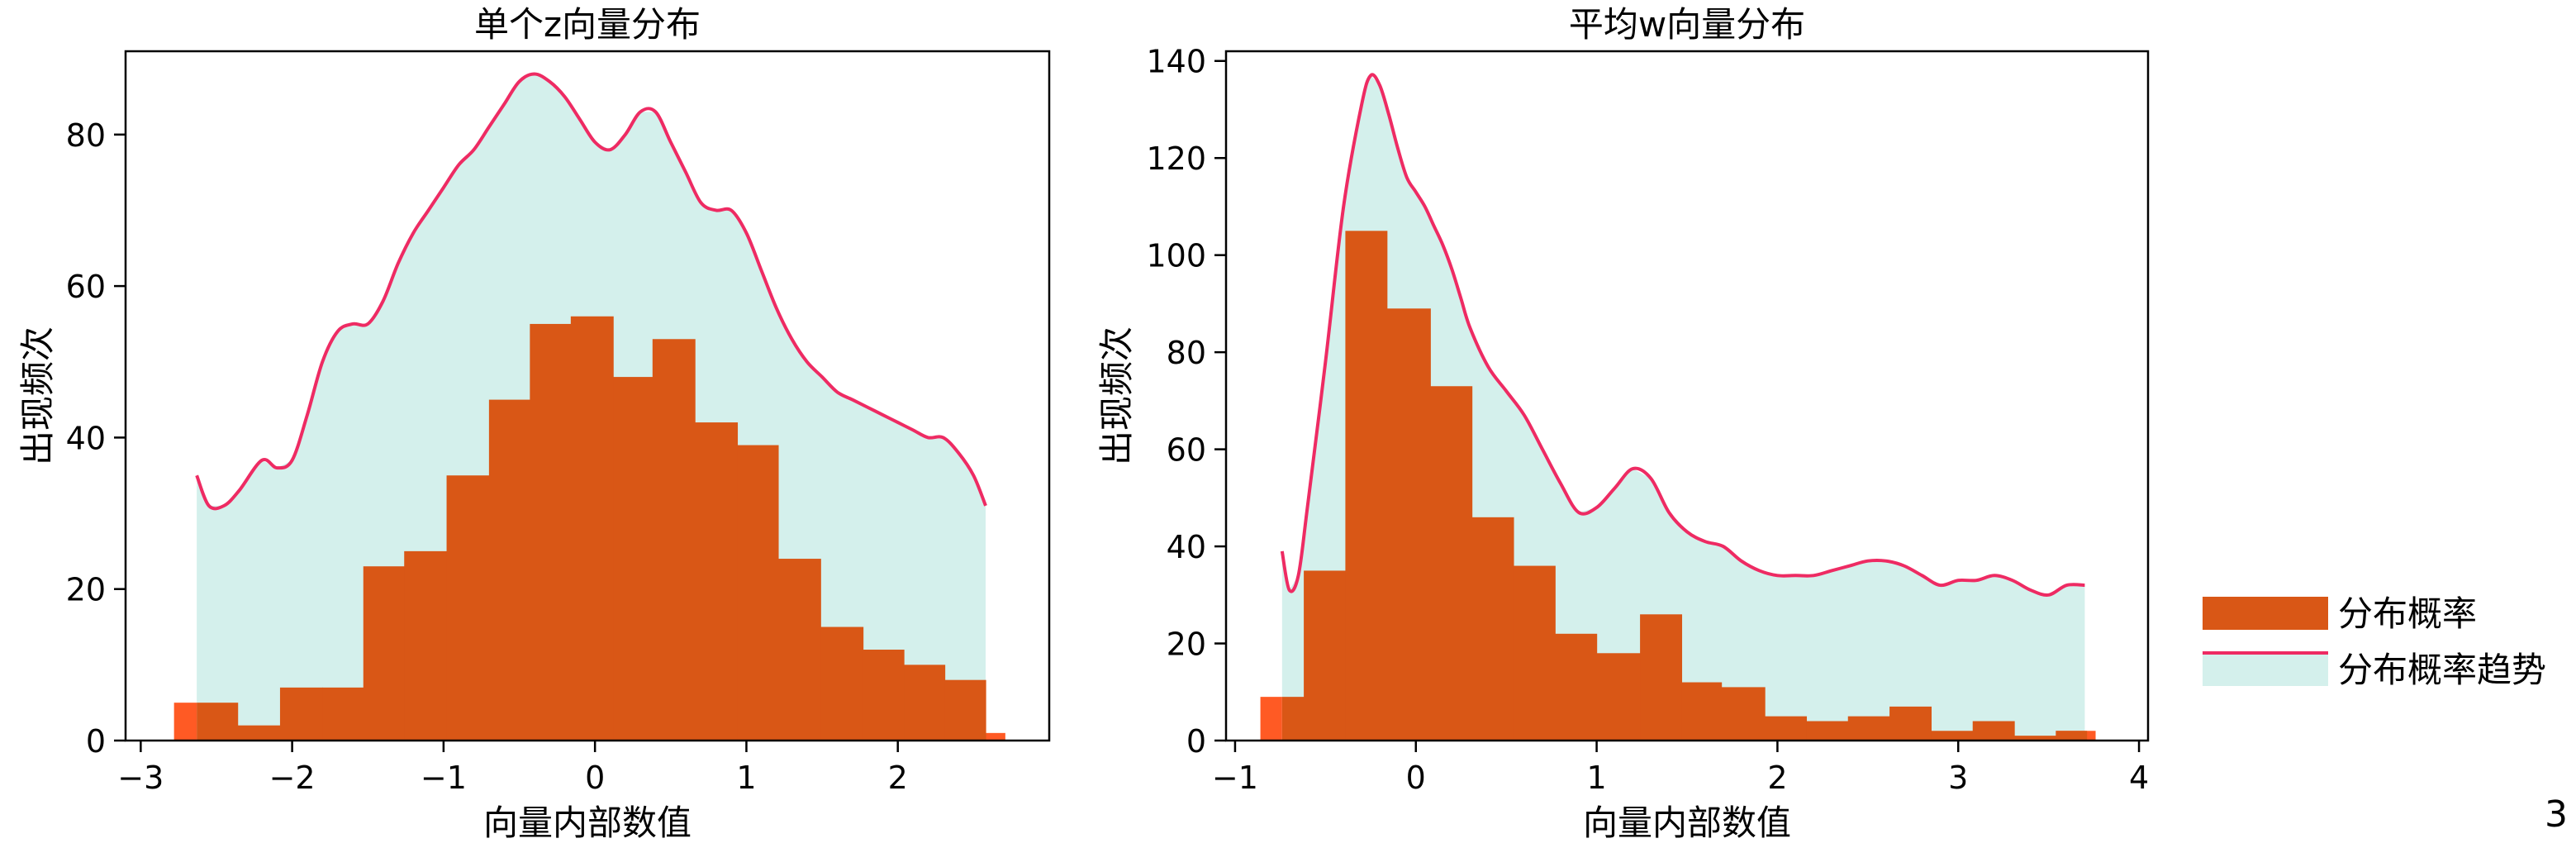 This screenshot has height=848, width=2576. What do you see at coordinates (1176, 256) in the screenshot?
I see `y-tick-label: 100` at bounding box center [1176, 256].